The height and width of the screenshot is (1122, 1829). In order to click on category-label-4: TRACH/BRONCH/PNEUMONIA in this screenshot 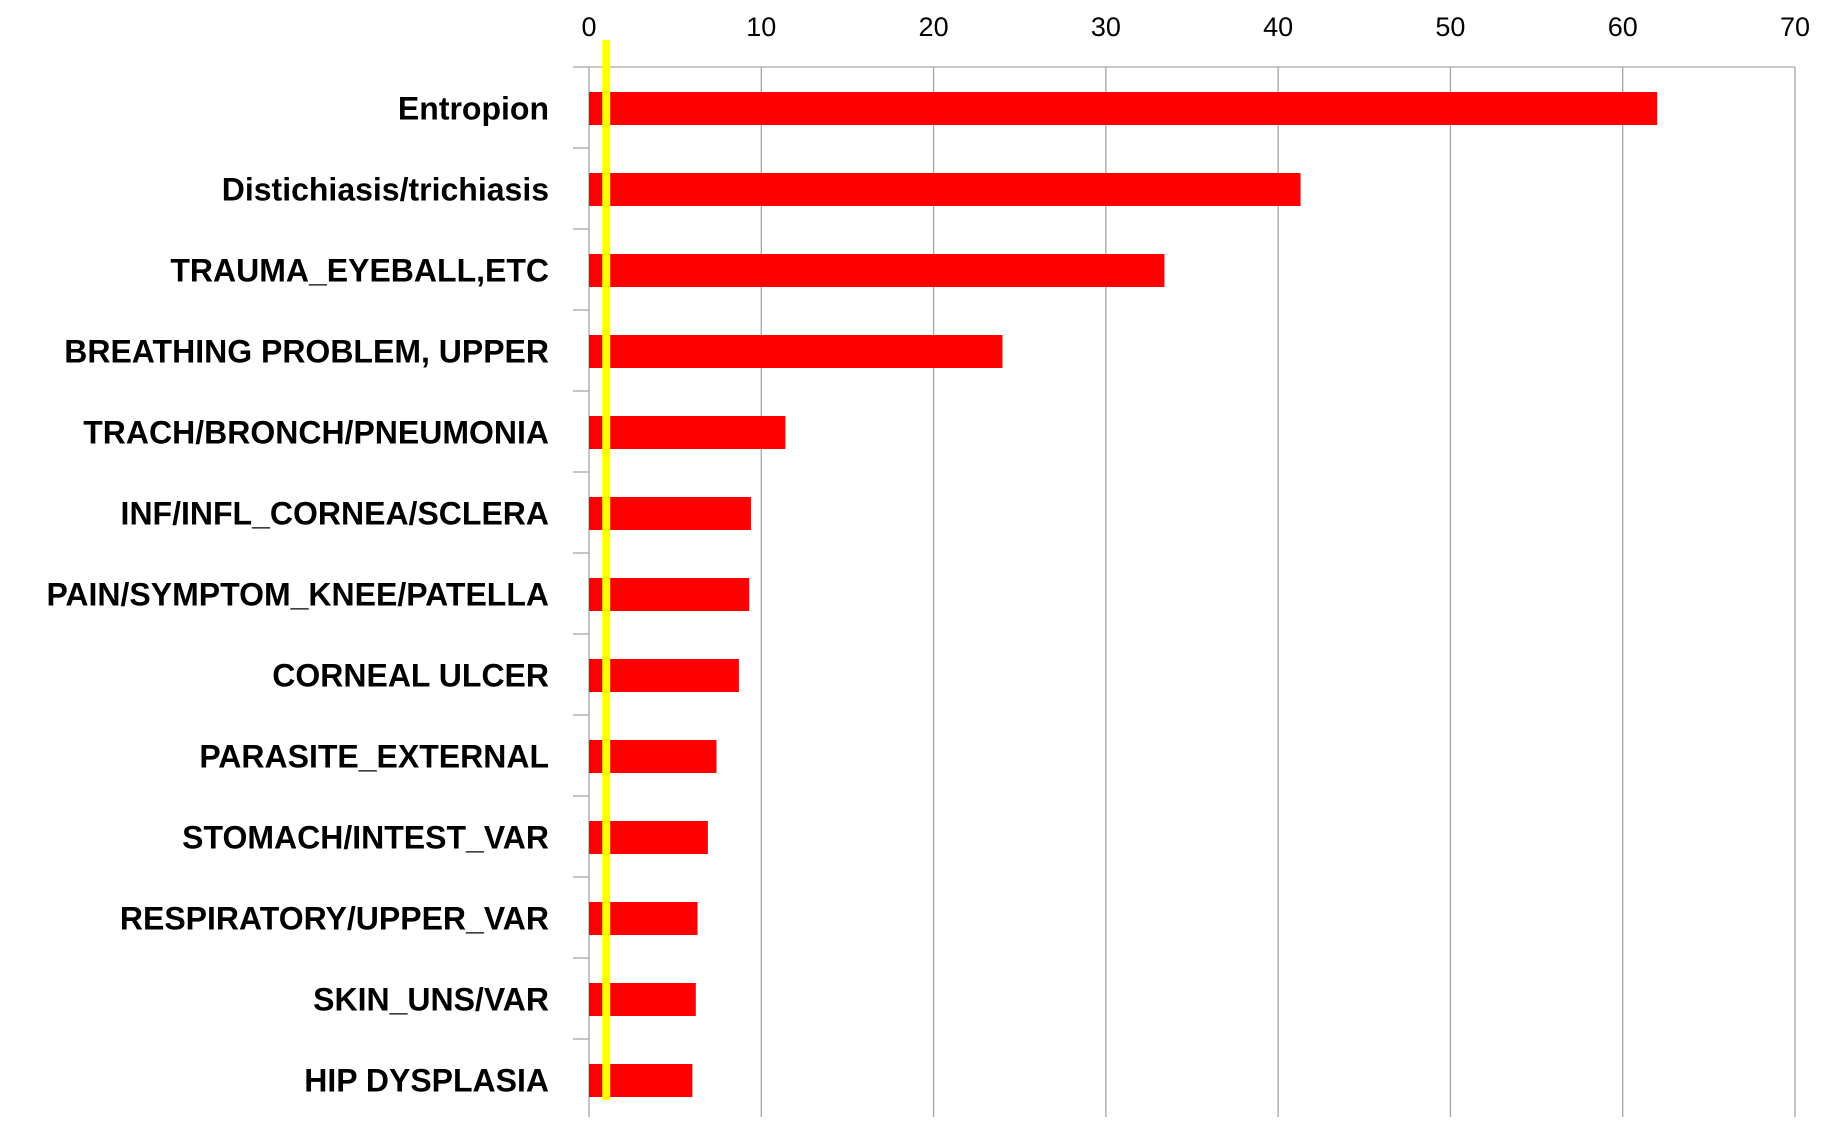, I will do `click(316, 433)`.